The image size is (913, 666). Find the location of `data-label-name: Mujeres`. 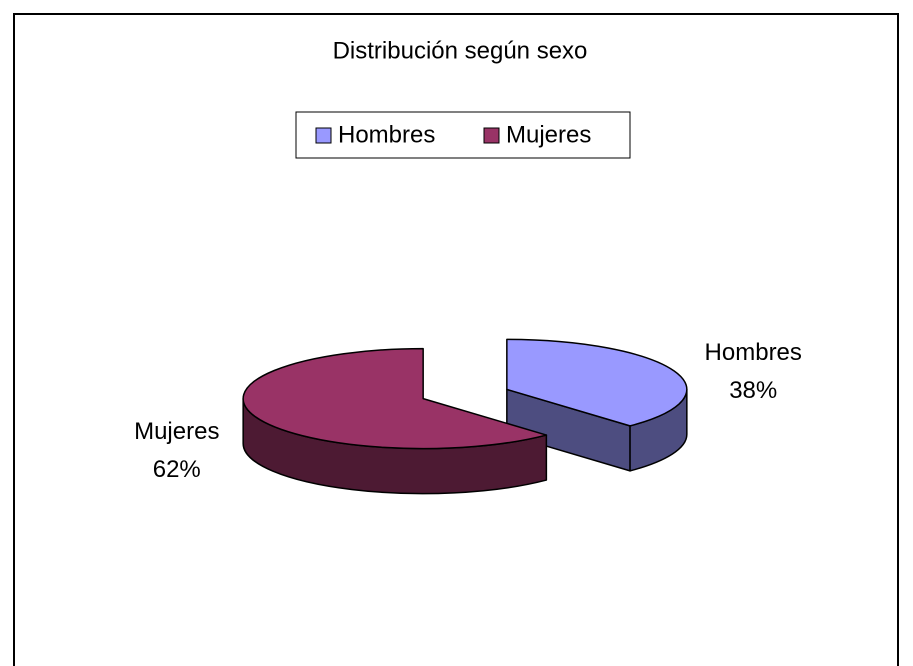

data-label-name: Mujeres is located at coordinates (176, 431).